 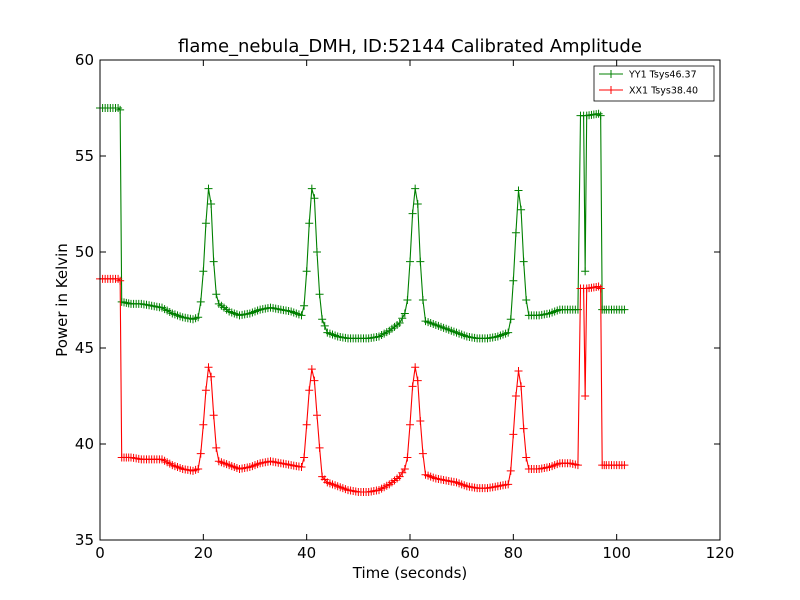 What do you see at coordinates (720, 553) in the screenshot?
I see `x-tick-label-6: 120` at bounding box center [720, 553].